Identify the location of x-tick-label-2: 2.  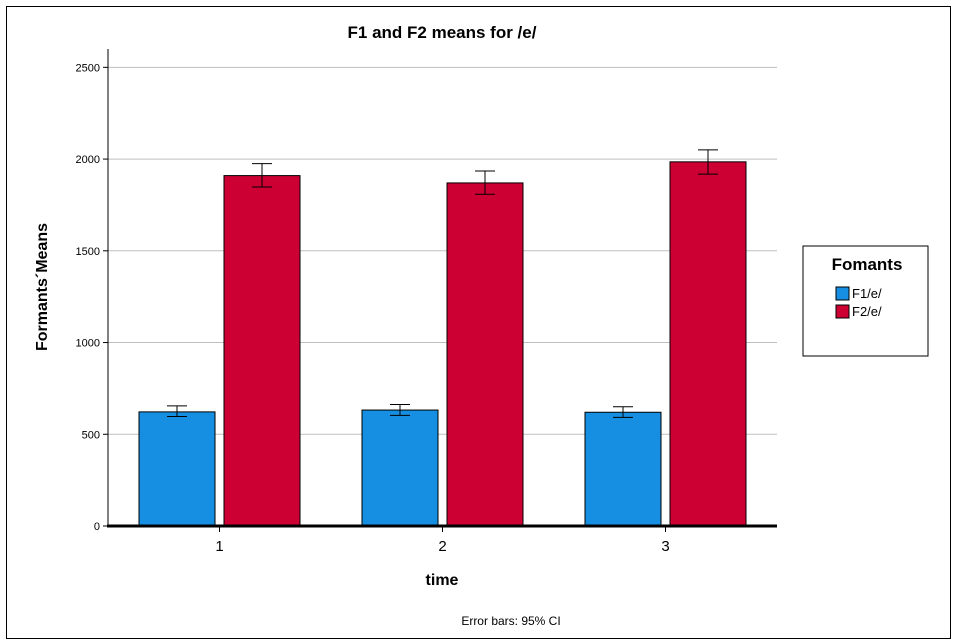
(442, 546).